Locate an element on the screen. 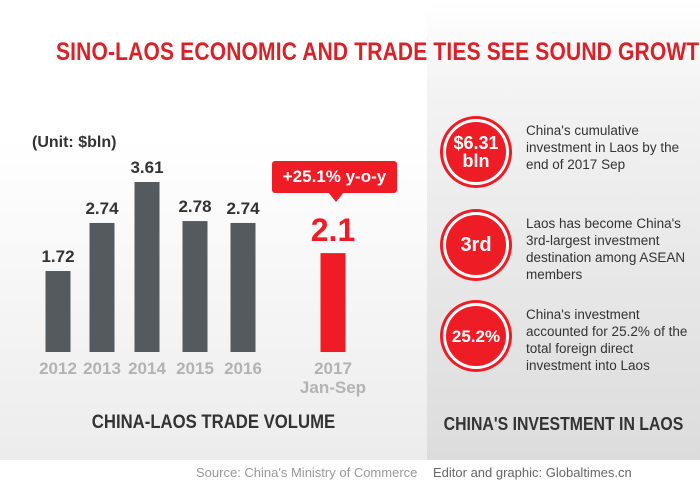  footer-bar is located at coordinates (350, 474).